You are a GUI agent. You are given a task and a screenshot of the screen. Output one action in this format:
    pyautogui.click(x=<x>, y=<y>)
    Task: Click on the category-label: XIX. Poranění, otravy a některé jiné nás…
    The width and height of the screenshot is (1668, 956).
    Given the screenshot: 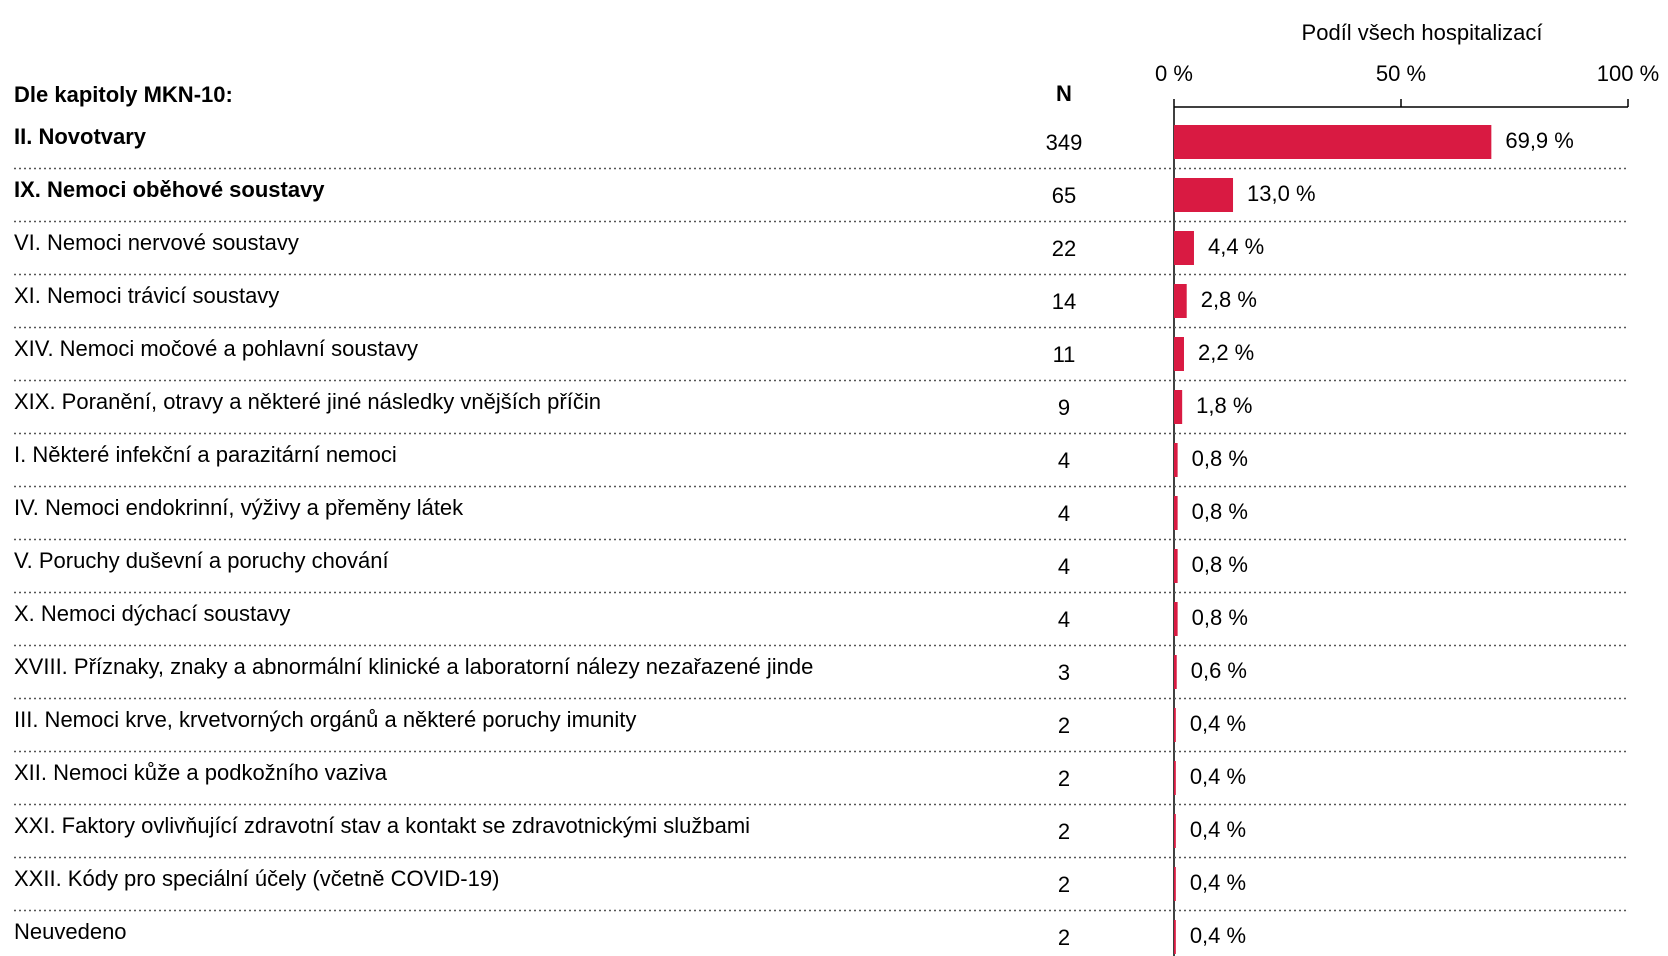 What is the action you would take?
    pyautogui.click(x=307, y=401)
    